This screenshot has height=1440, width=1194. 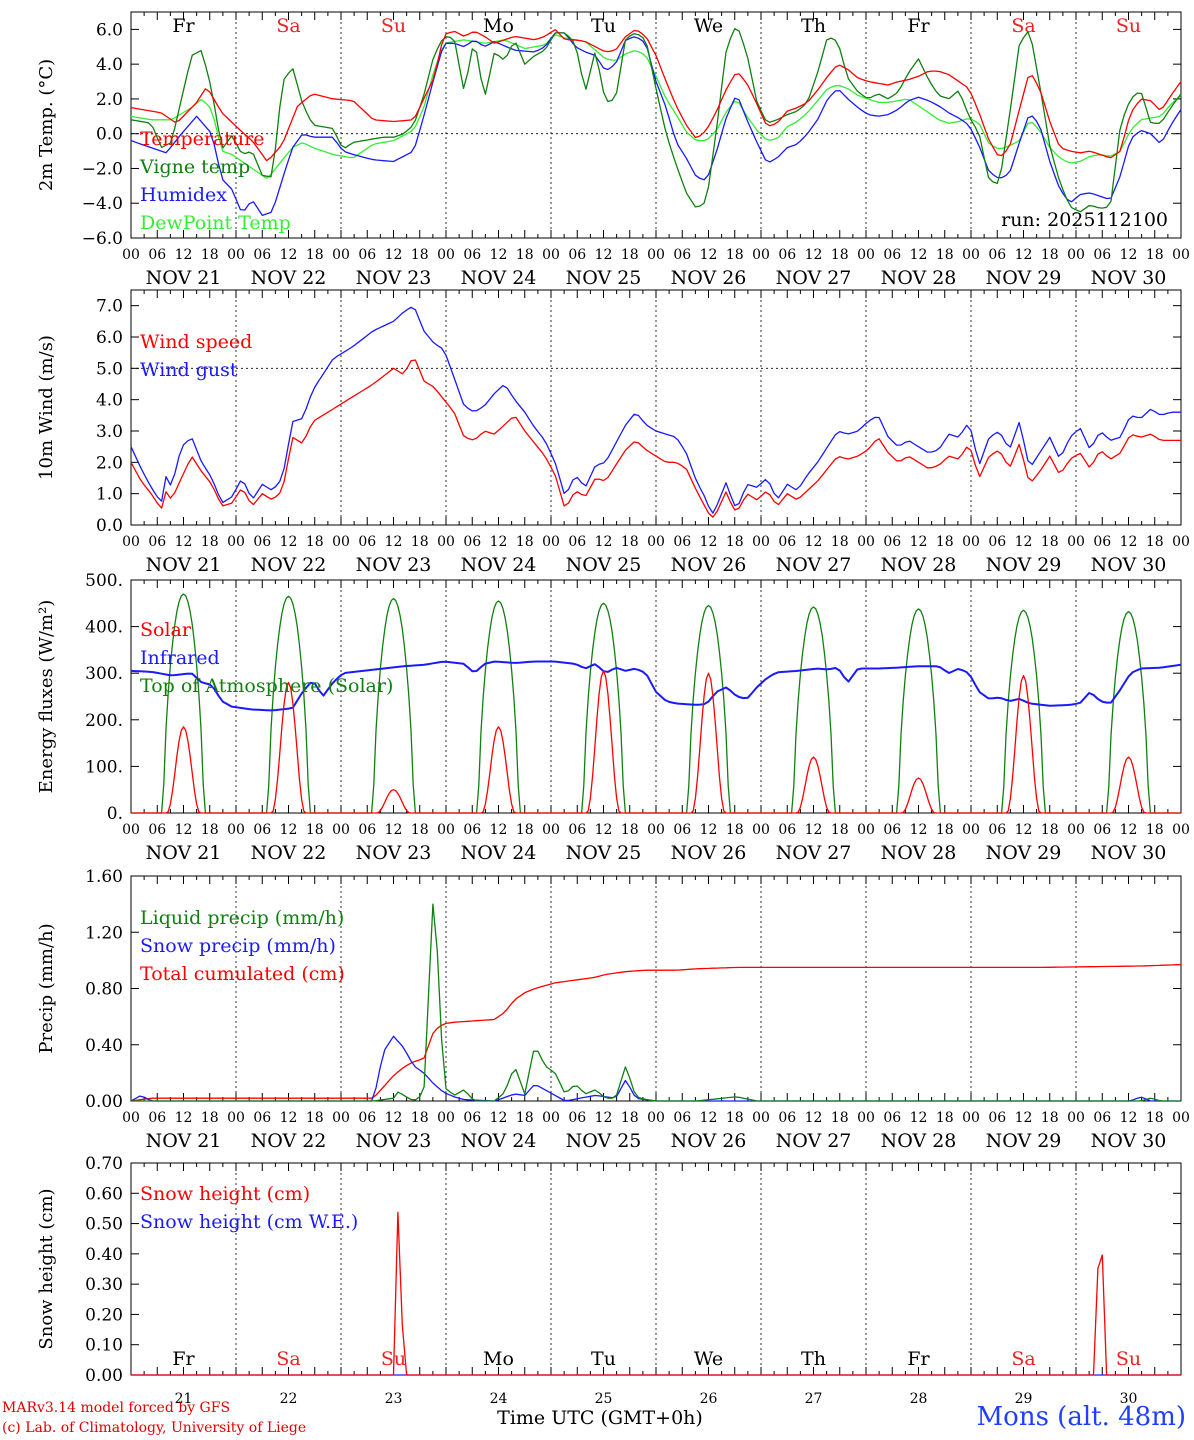 I want to click on y-tick-label: −4.0, so click(x=102, y=204).